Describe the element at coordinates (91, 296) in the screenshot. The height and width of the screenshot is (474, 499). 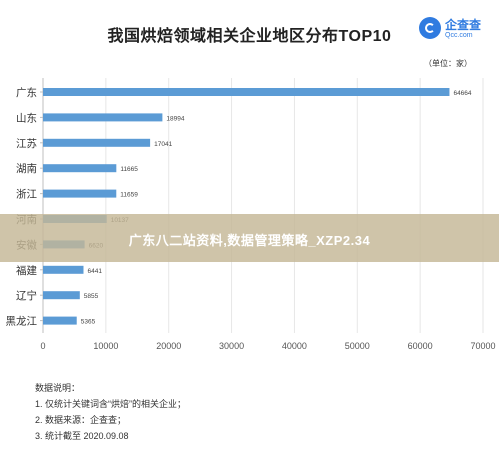
I see `value-label: 5855` at that location.